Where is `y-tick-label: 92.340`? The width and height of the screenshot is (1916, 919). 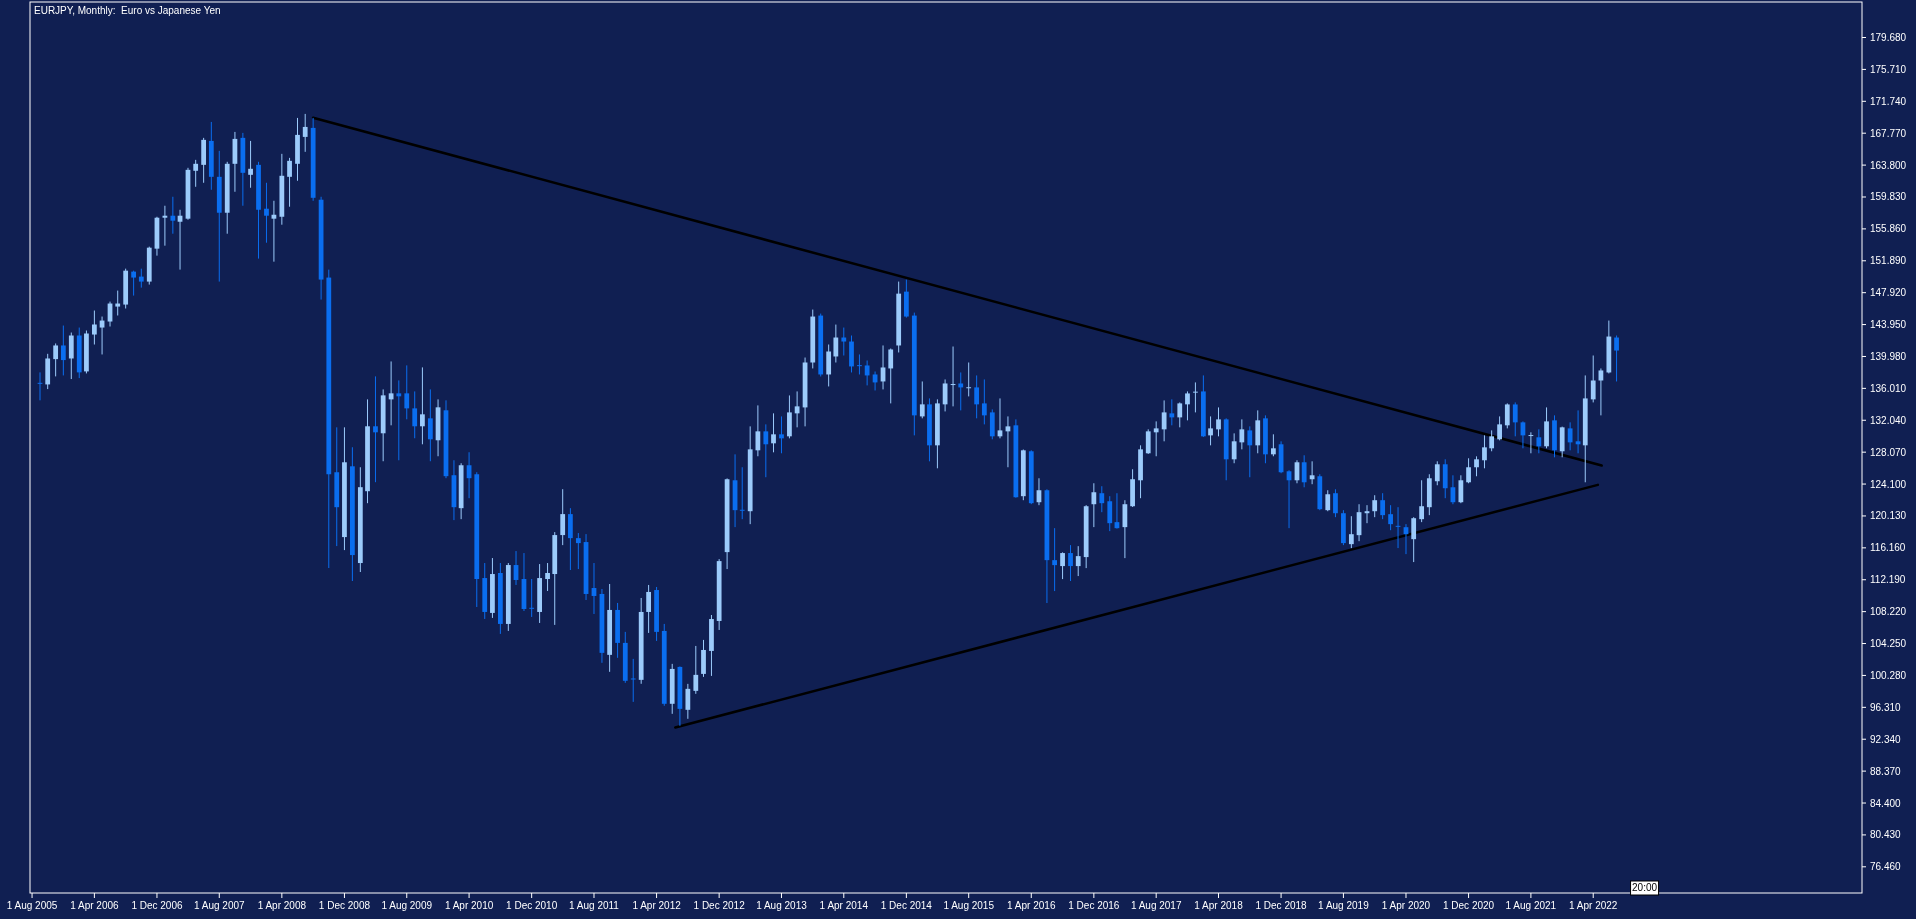
y-tick-label: 92.340 is located at coordinates (1886, 739).